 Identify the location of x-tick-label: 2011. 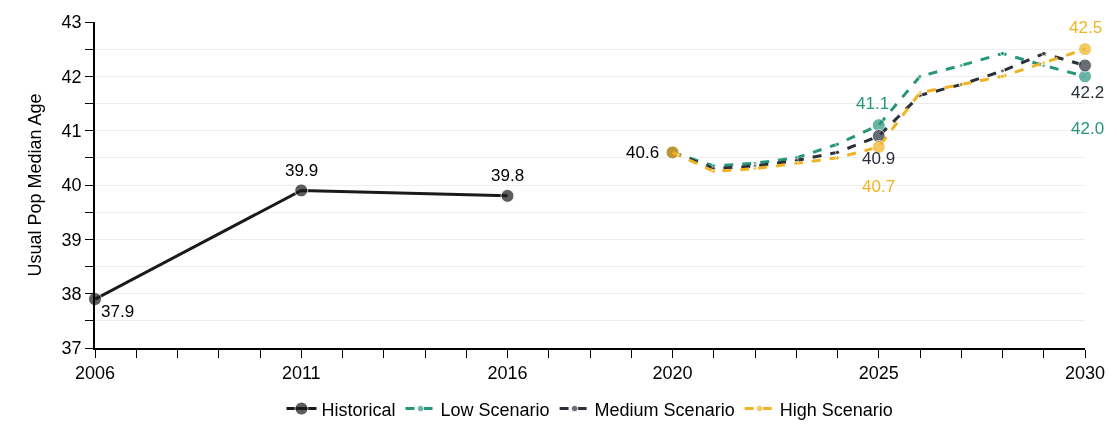
(301, 373).